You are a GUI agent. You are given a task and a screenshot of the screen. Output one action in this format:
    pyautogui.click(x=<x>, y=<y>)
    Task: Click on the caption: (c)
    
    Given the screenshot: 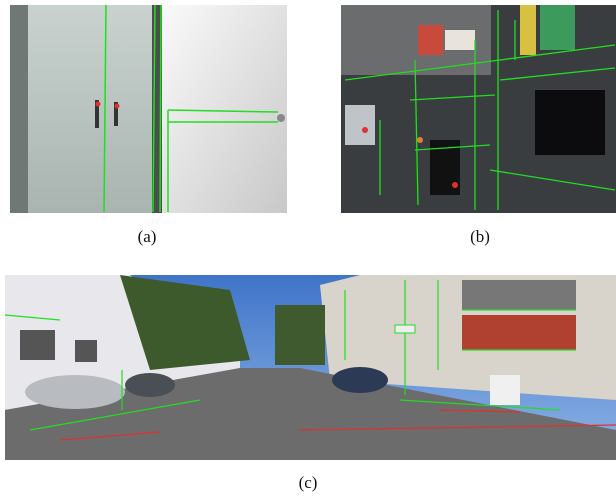 What is the action you would take?
    pyautogui.click(x=308, y=482)
    